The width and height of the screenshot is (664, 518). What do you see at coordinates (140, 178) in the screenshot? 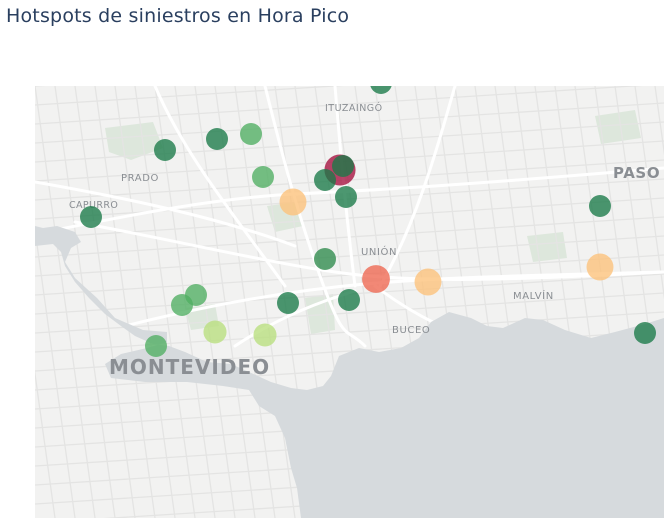
I see `label-prado: PRADO` at bounding box center [140, 178].